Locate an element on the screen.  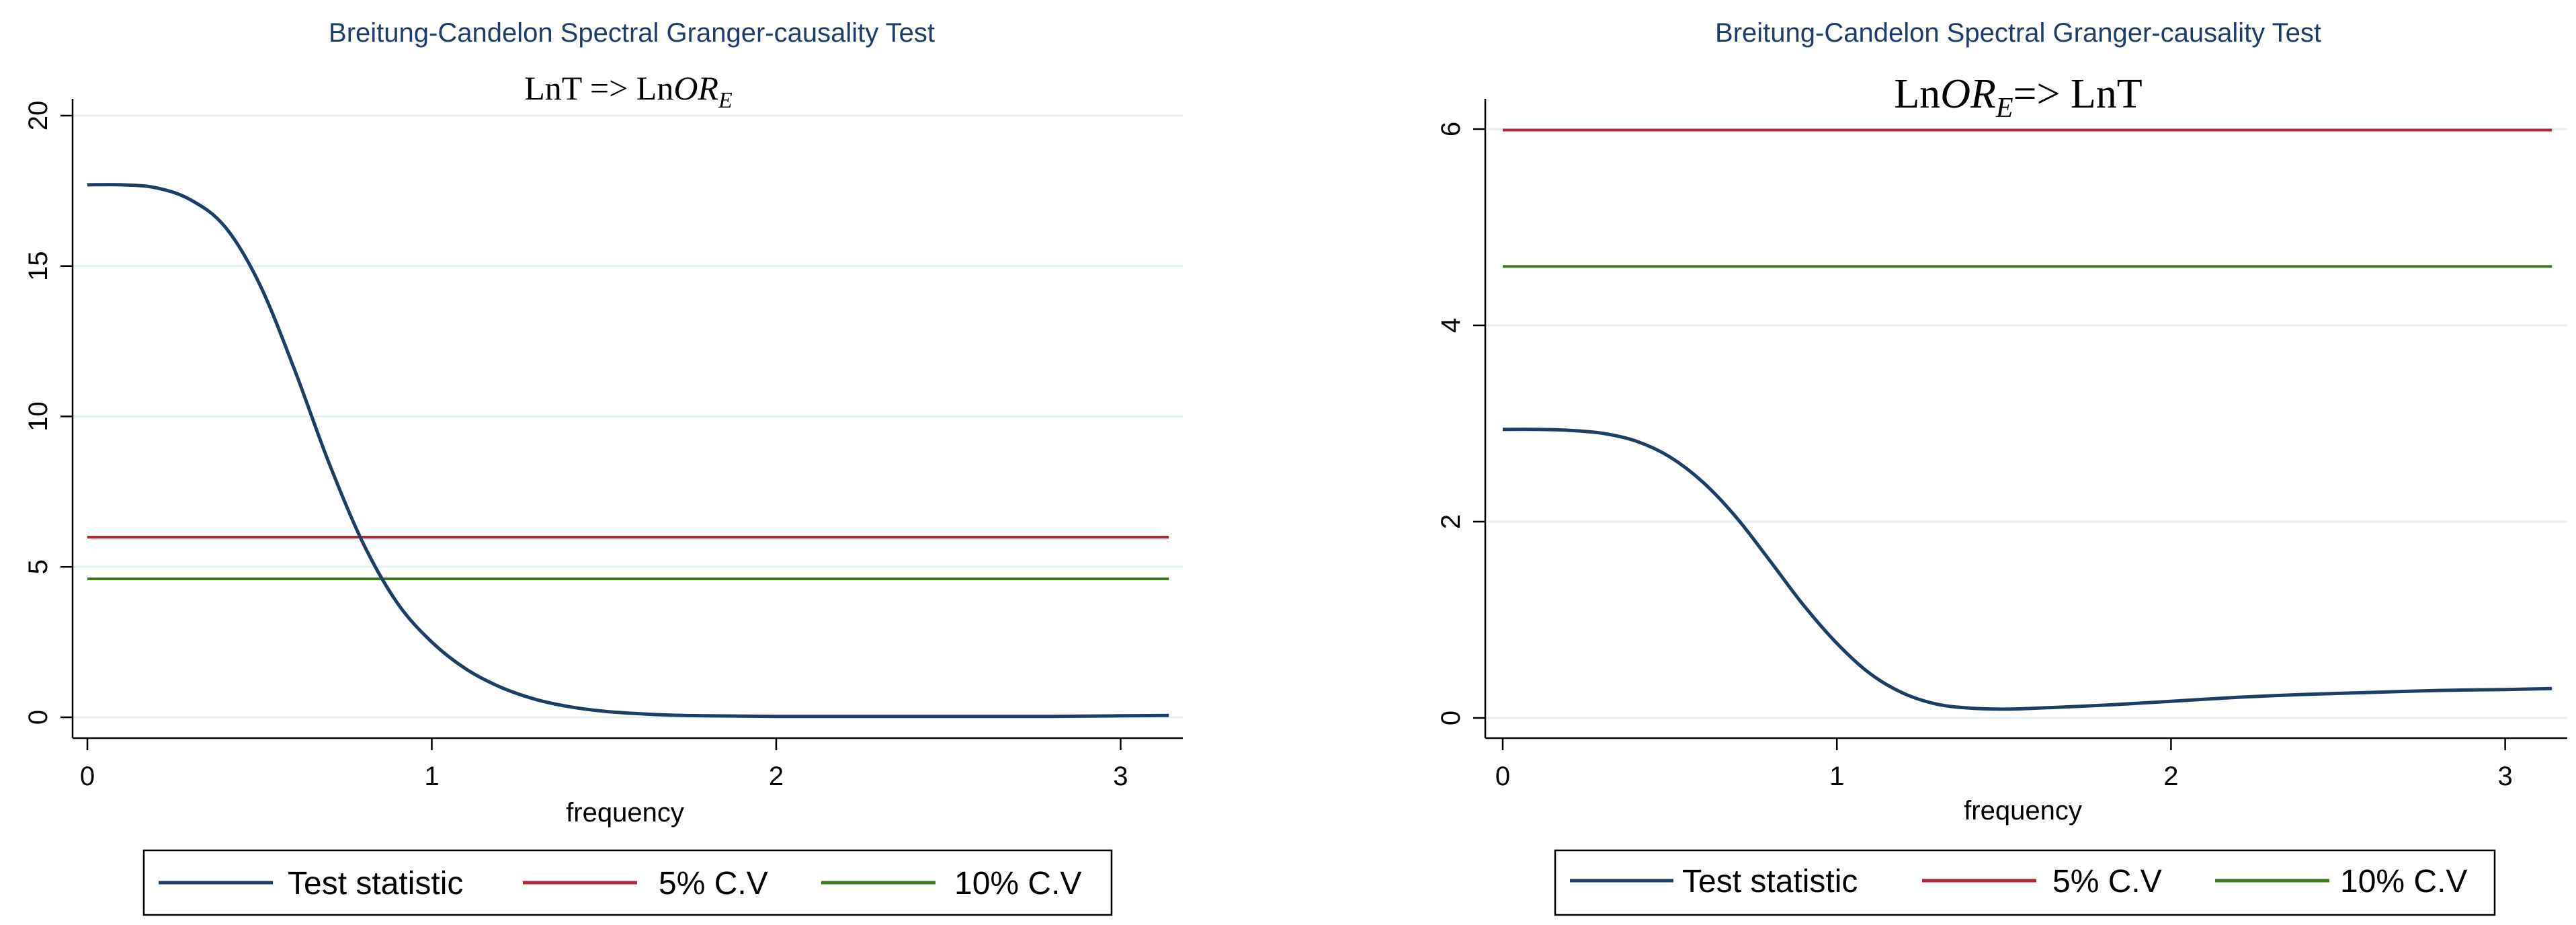
y-tick-label: 2 is located at coordinates (1451, 521).